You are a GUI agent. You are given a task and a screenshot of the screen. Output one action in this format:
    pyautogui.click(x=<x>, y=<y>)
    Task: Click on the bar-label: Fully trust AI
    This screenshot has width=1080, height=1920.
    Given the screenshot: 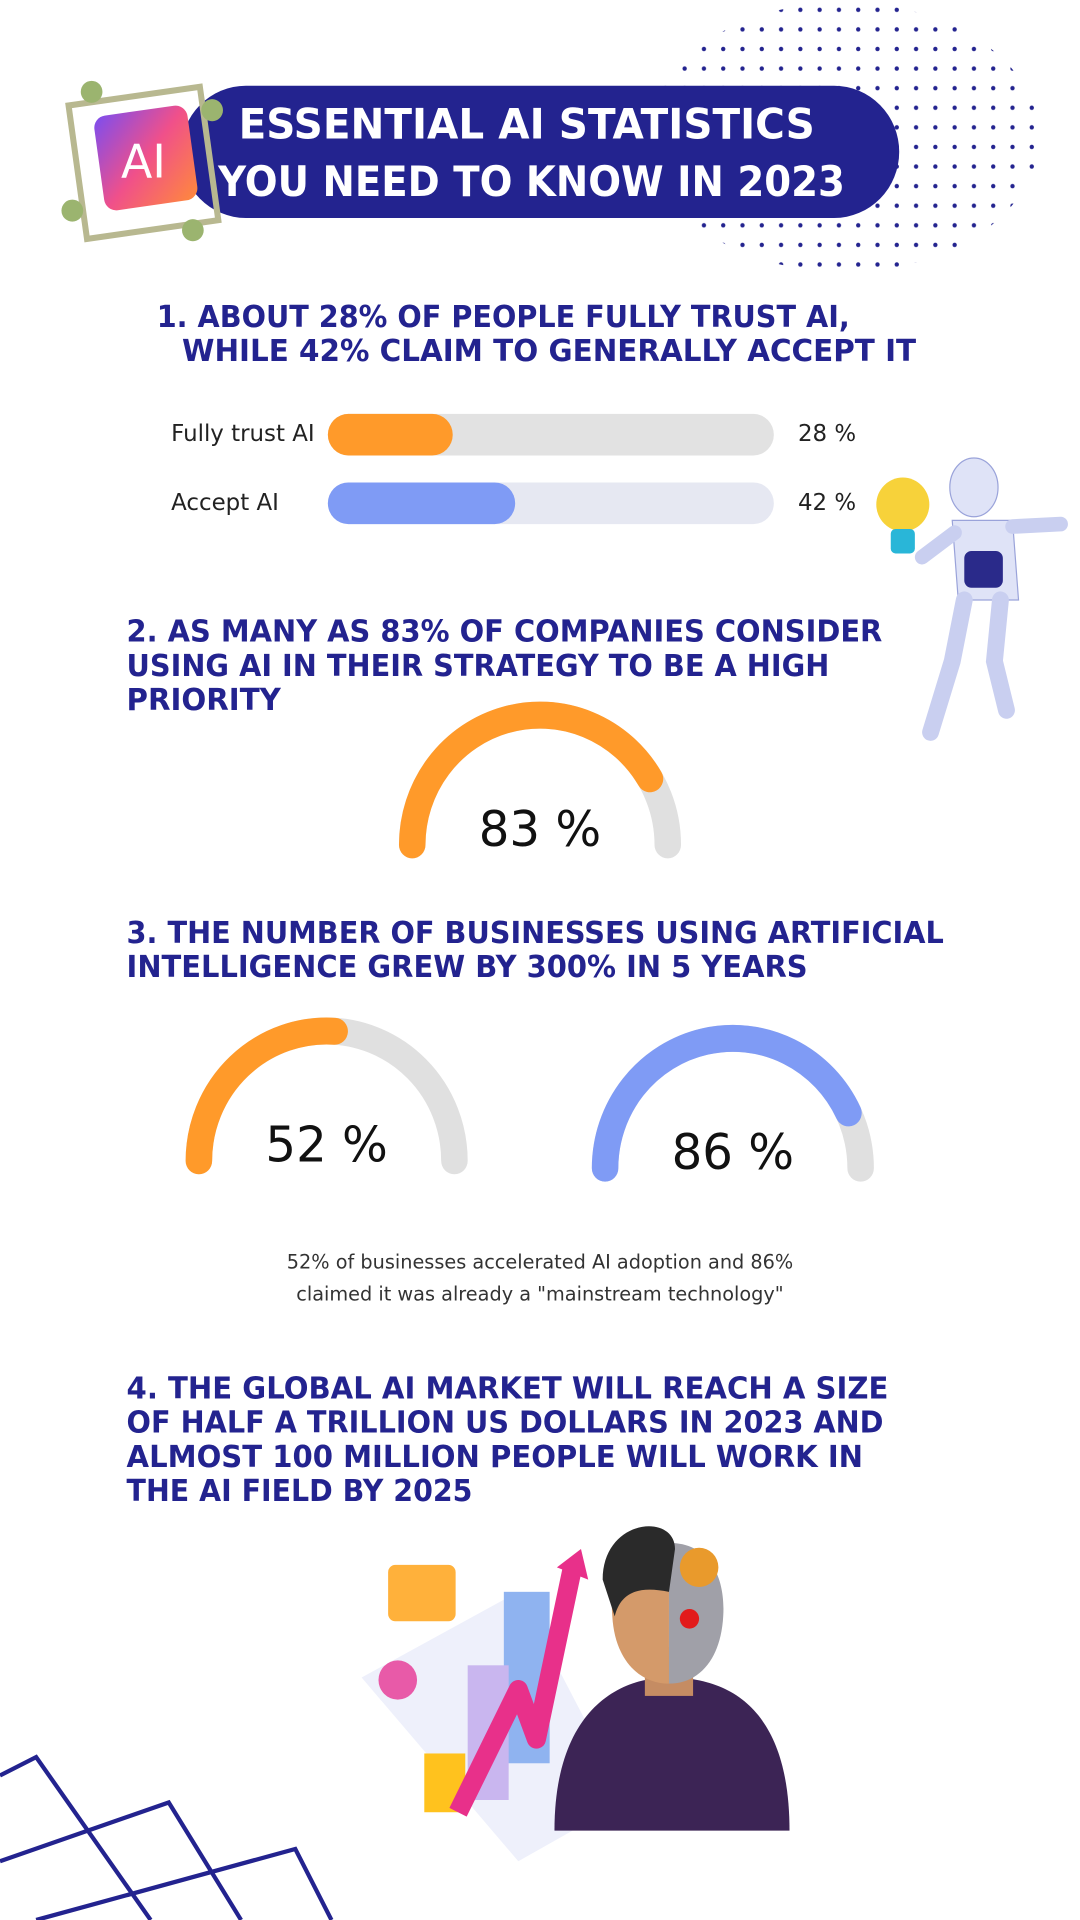 What is the action you would take?
    pyautogui.click(x=242, y=434)
    